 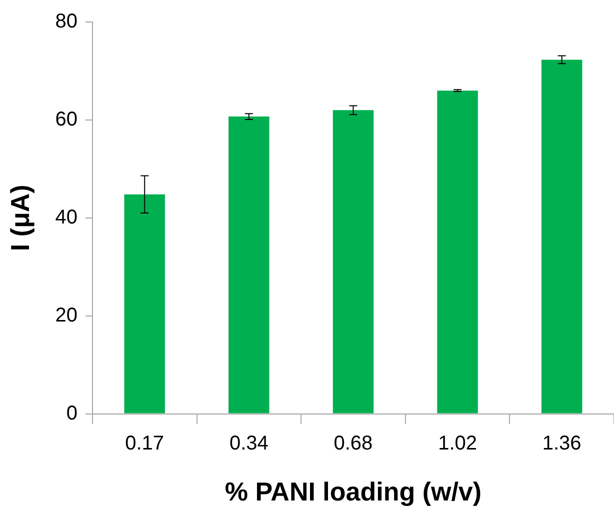 What do you see at coordinates (562, 443) in the screenshot?
I see `x-tick-label: 1.36` at bounding box center [562, 443].